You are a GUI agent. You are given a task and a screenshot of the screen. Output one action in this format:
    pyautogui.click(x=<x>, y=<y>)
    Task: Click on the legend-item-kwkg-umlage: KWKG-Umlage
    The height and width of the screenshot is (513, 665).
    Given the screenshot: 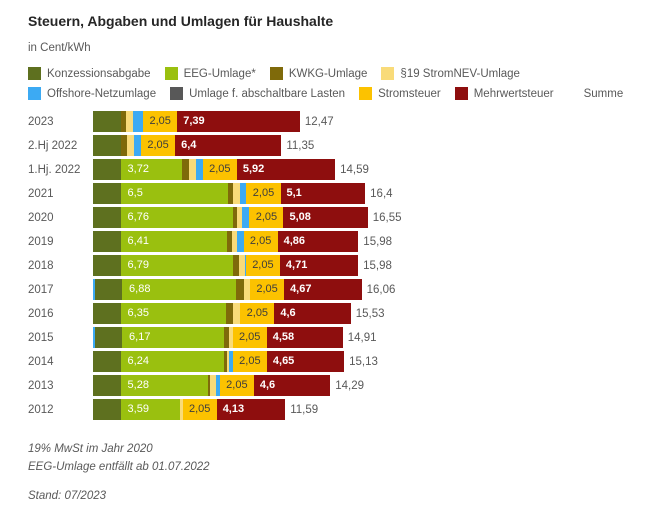 What is the action you would take?
    pyautogui.click(x=318, y=73)
    